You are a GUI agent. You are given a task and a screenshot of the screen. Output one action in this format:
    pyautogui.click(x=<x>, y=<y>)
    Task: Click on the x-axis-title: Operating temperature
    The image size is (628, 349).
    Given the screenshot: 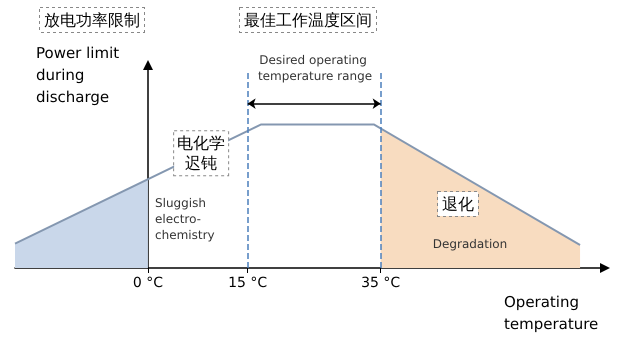 What is the action you would take?
    pyautogui.click(x=551, y=313)
    